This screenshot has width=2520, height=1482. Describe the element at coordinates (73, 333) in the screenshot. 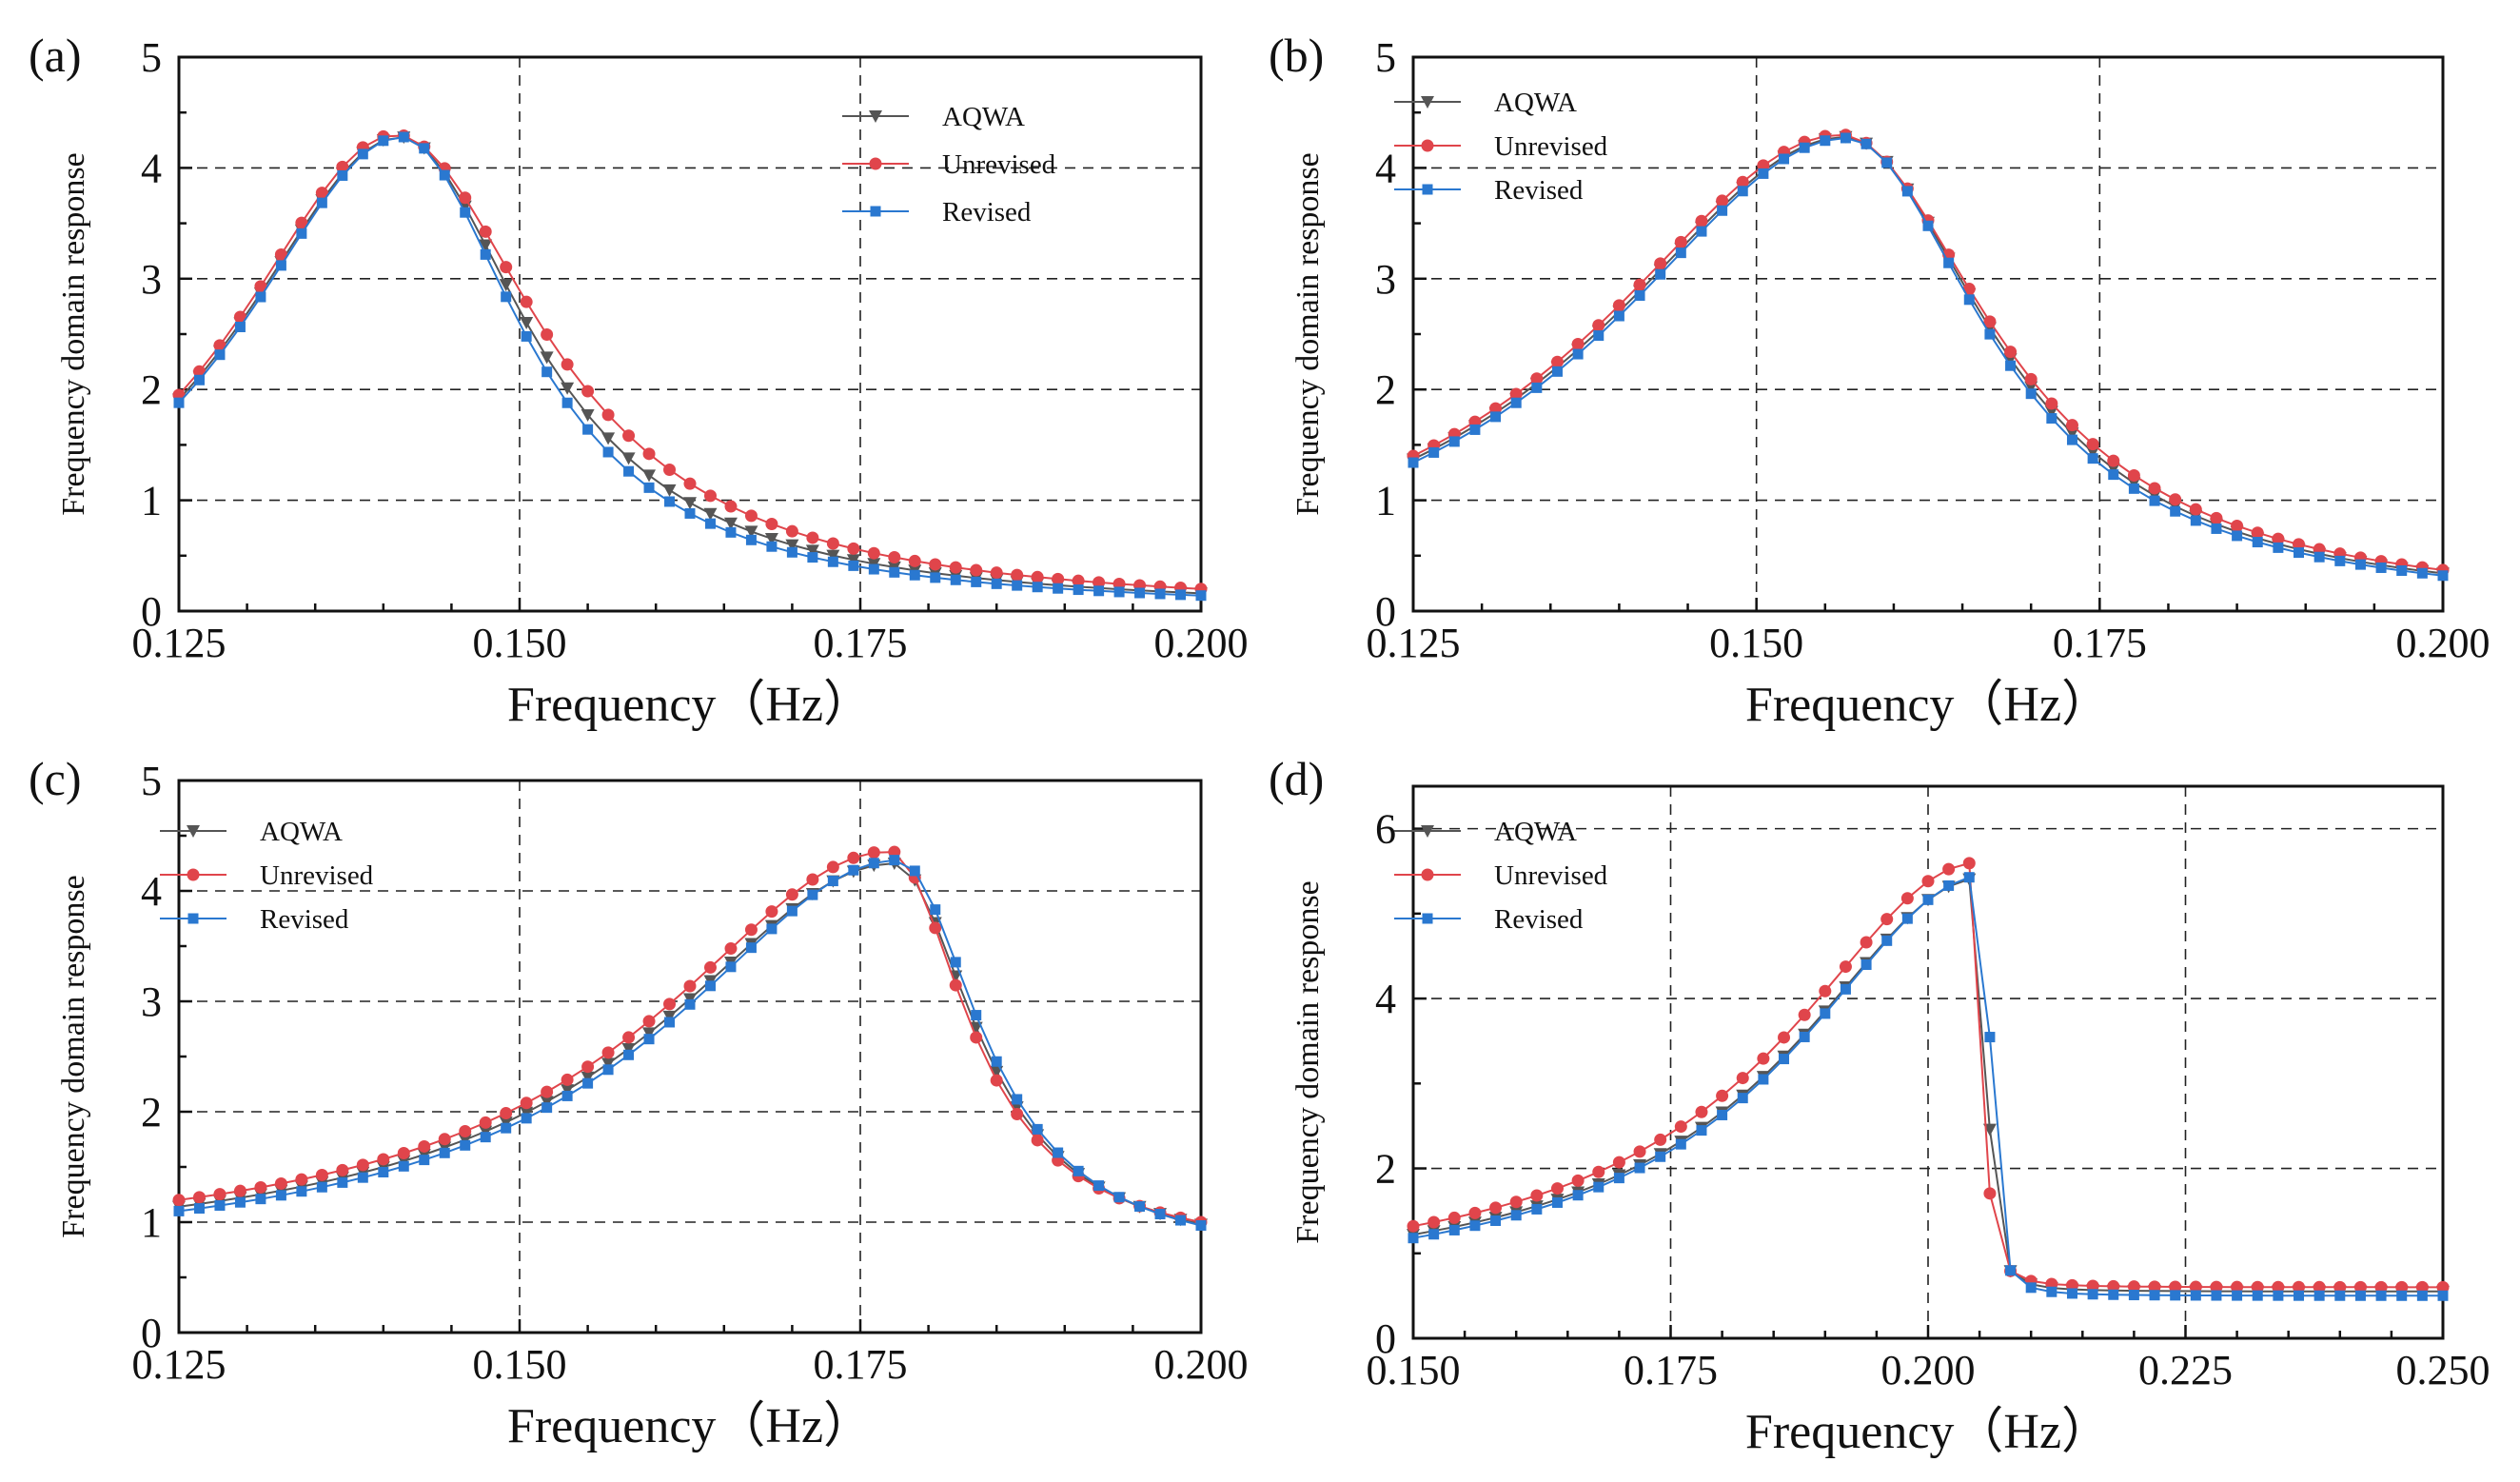

I see `y-axis-title: Frequency domain response` at that location.